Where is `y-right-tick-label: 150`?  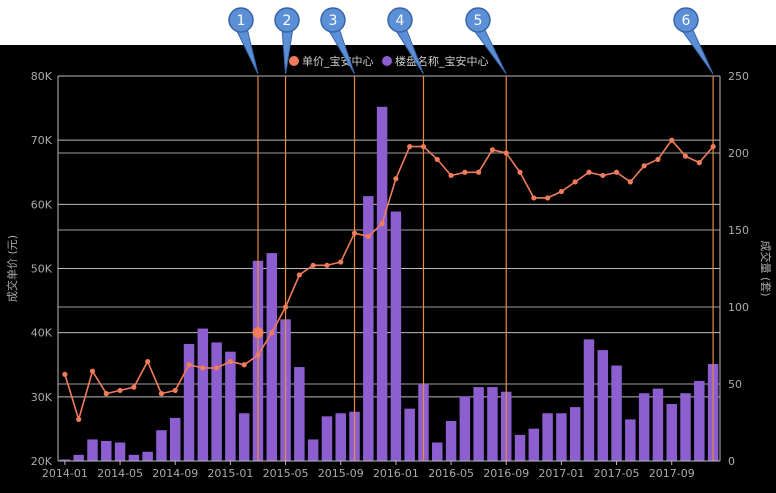 y-right-tick-label: 150 is located at coordinates (738, 230).